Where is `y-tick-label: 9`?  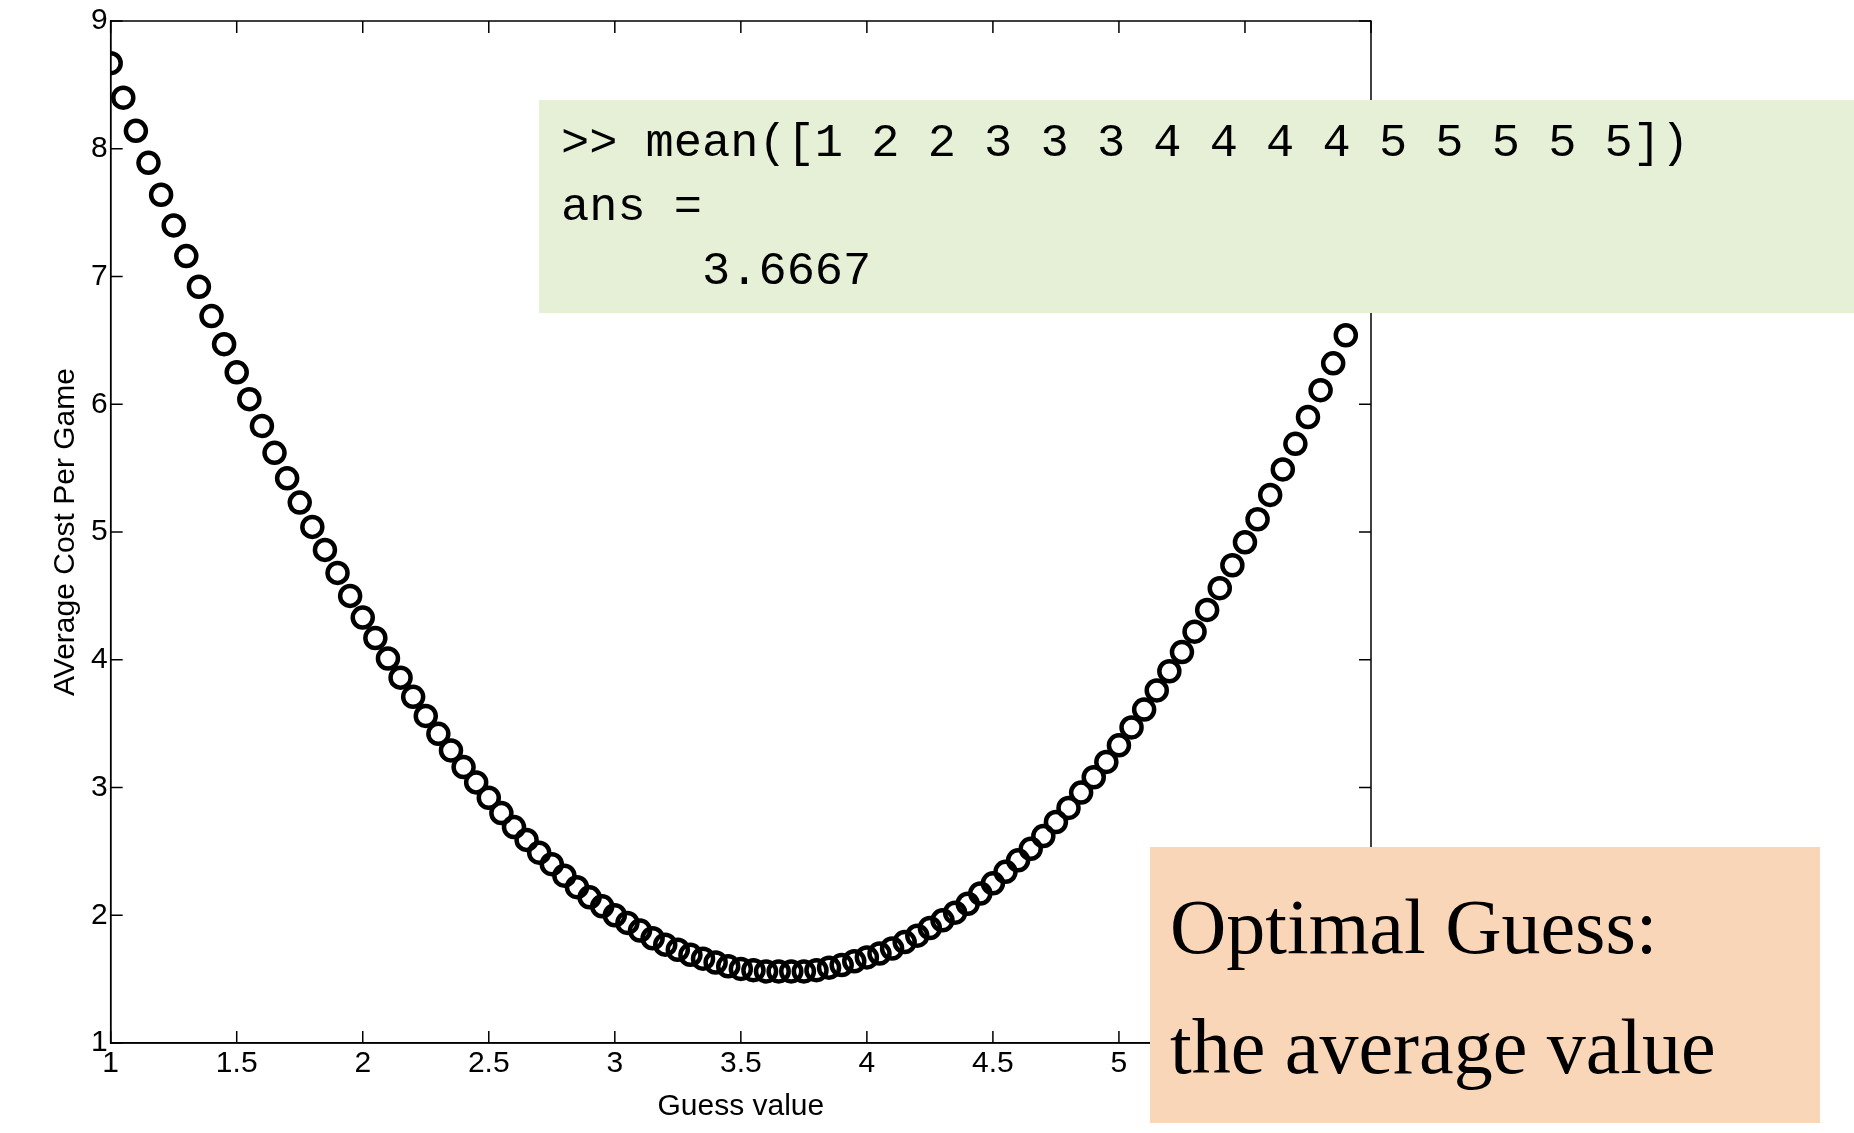 y-tick-label: 9 is located at coordinates (99, 19).